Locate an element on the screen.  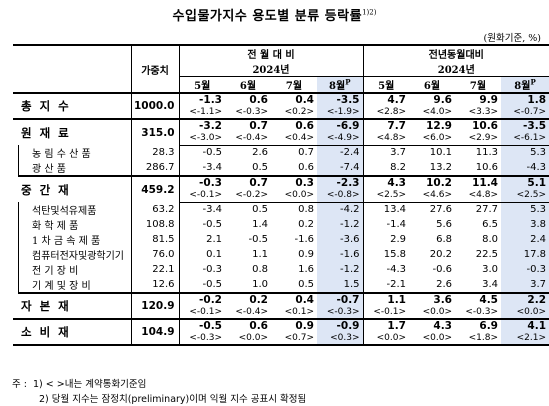
row-label: 전 기 장 비 is located at coordinates (70, 269).